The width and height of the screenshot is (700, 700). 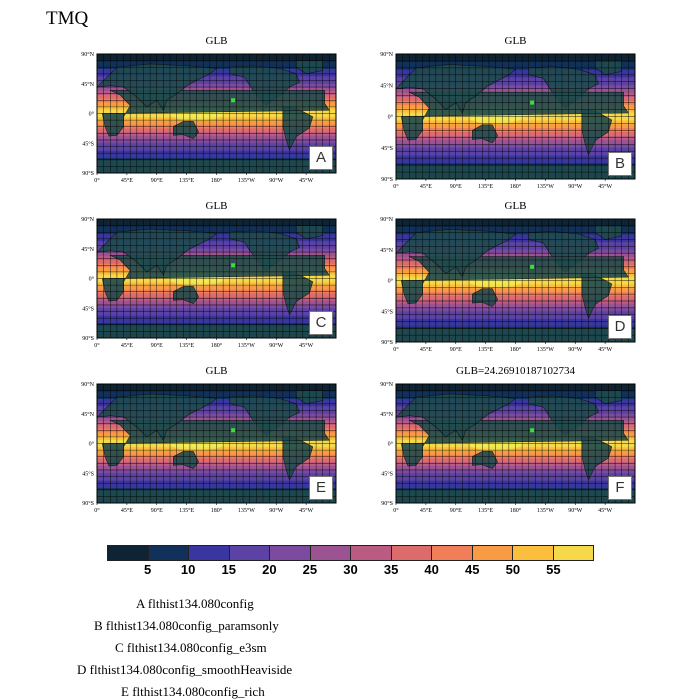 I want to click on panel-letter: A, so click(x=321, y=158).